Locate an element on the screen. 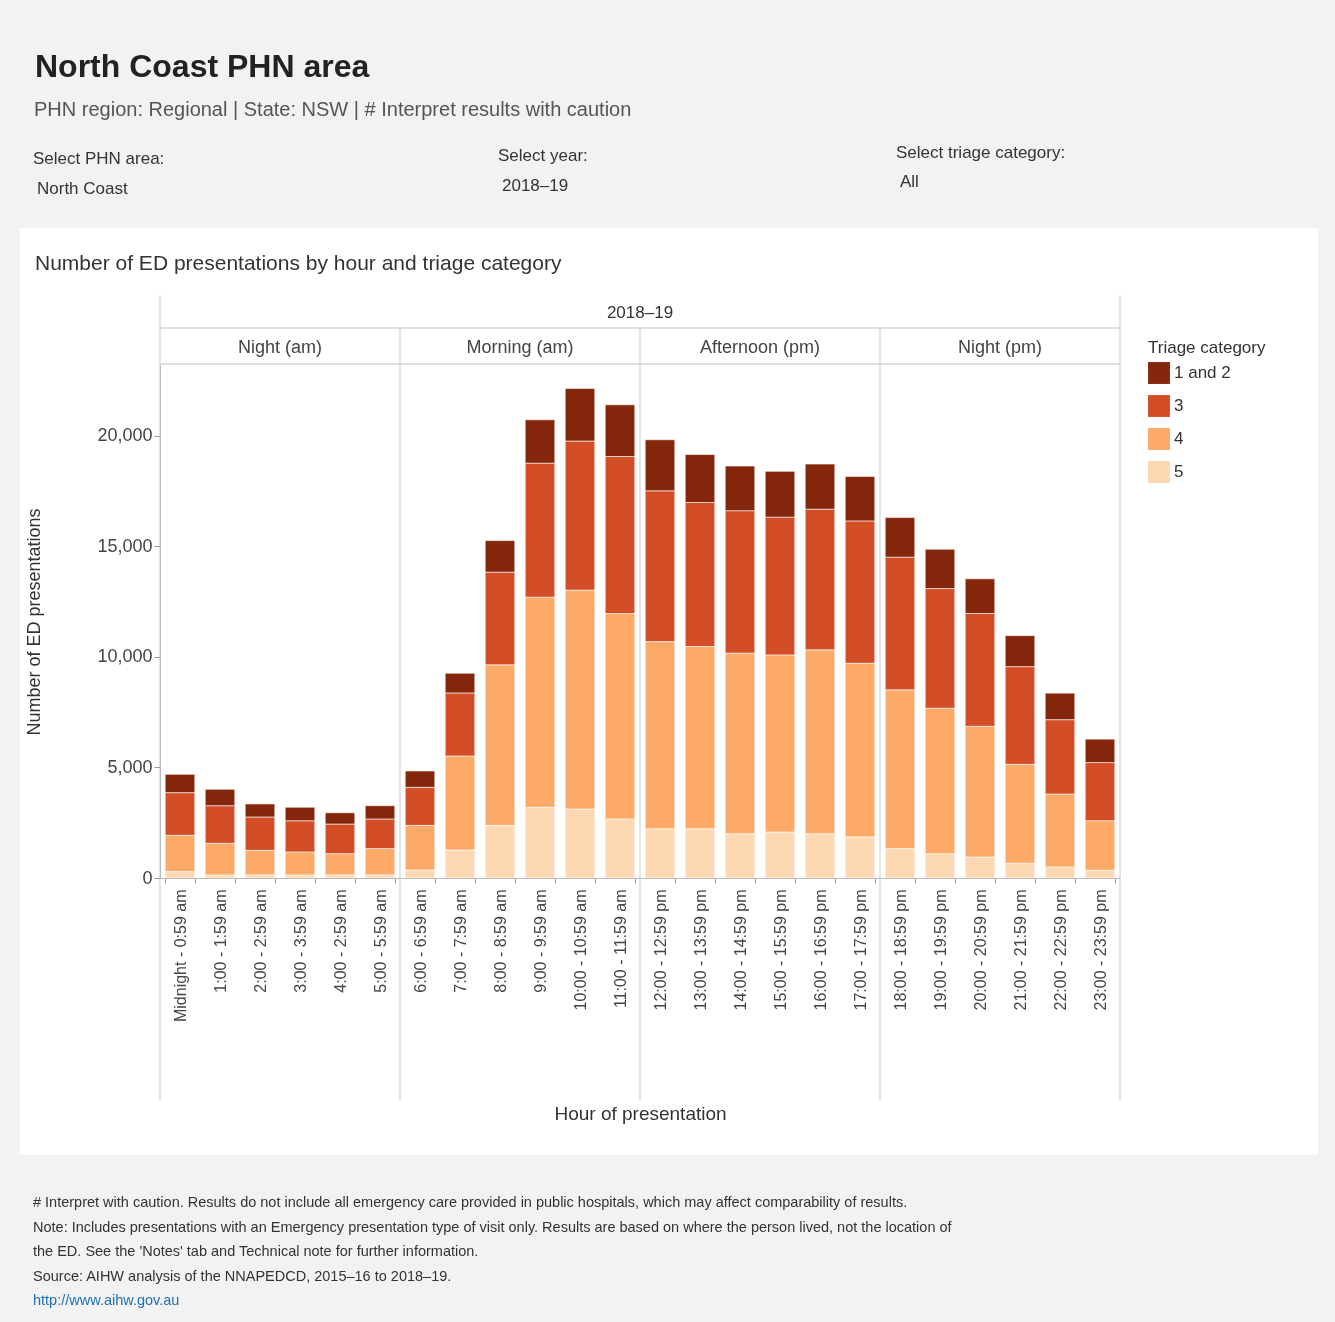  text: North Coast is located at coordinates (82, 188).